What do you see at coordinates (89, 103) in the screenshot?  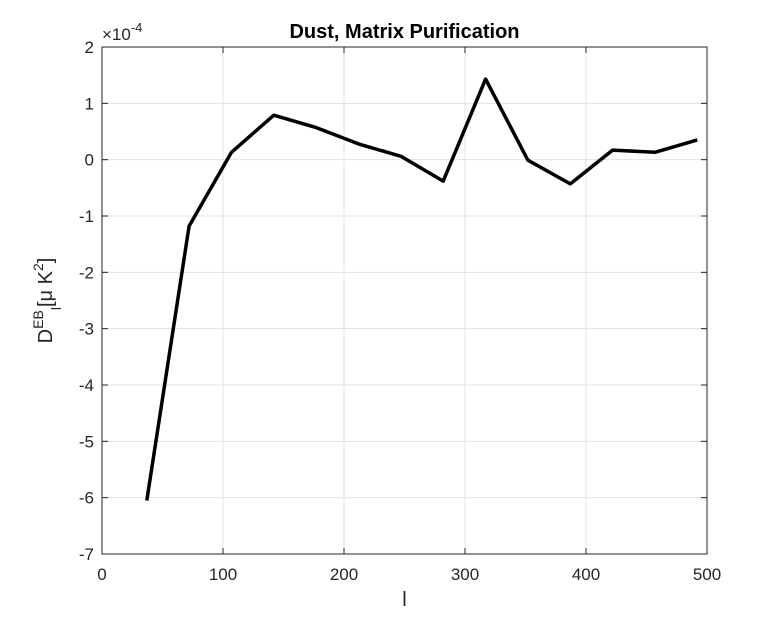 I see `y-tick-label: 1` at bounding box center [89, 103].